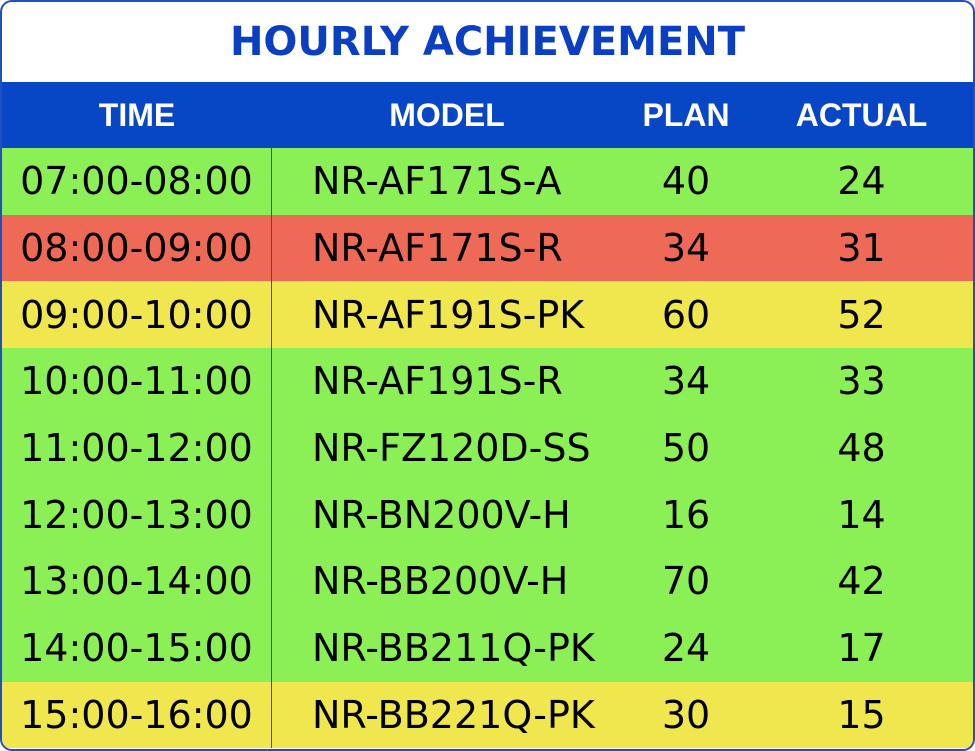 This screenshot has height=751, width=975. What do you see at coordinates (137, 715) in the screenshot?
I see `cell-time: 15:00-16:00` at bounding box center [137, 715].